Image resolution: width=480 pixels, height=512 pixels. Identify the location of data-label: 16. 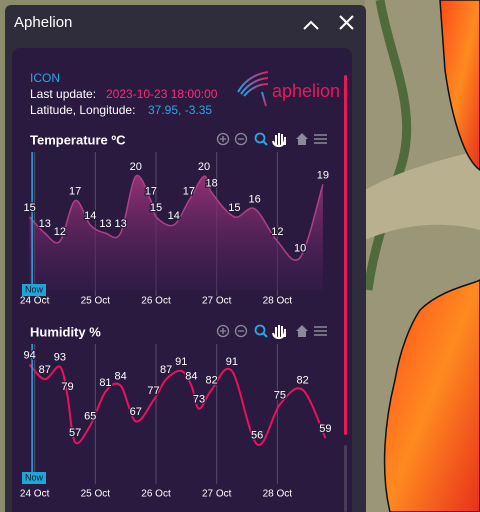
(254, 200).